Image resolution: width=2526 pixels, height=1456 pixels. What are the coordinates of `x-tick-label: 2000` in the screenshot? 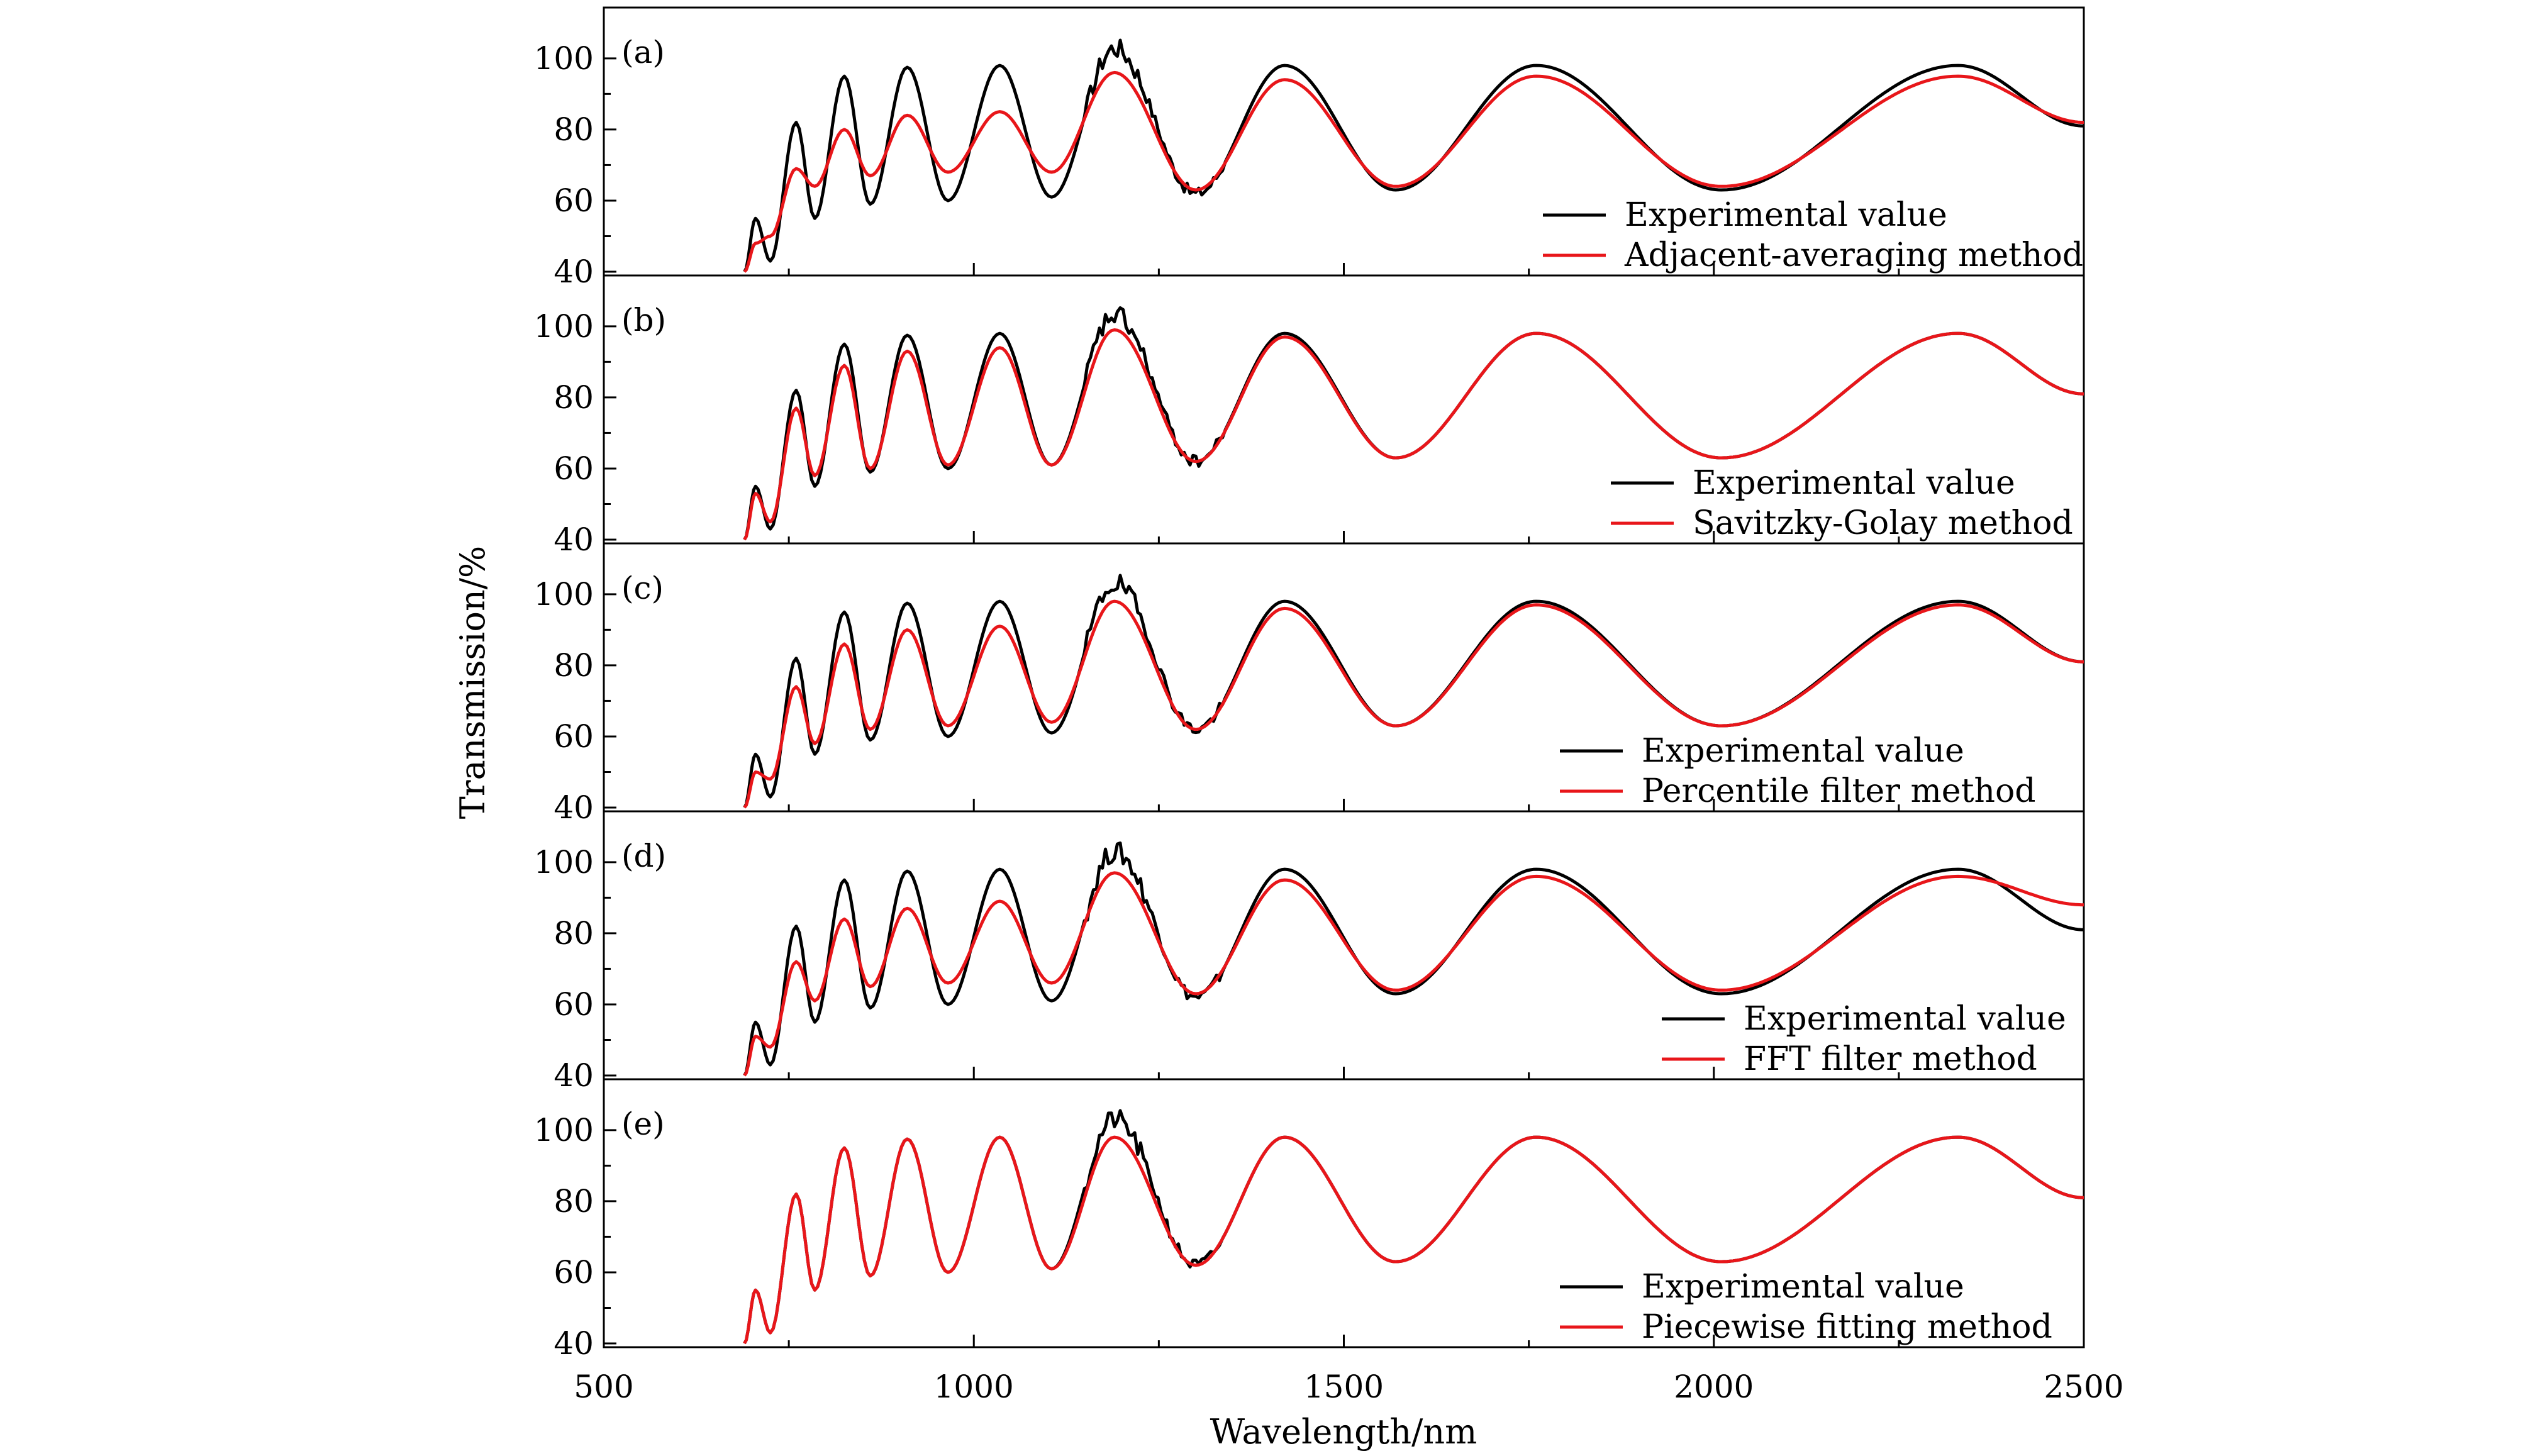 It's located at (1714, 1387).